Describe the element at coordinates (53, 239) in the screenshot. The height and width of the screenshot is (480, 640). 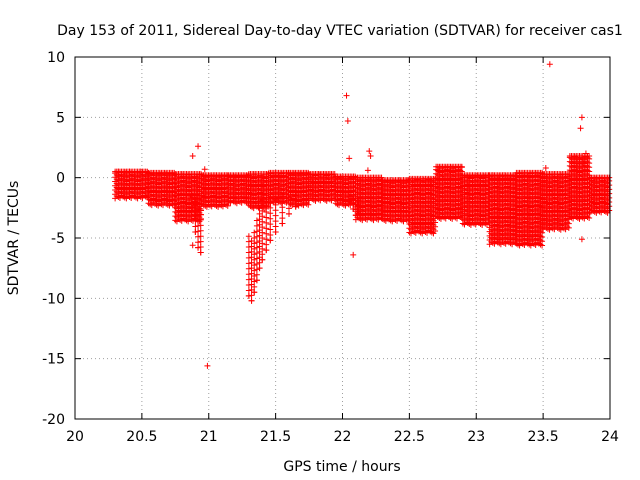
I see `y-tick-labels: 10 5 0 -5 -10 -15 -20` at that location.